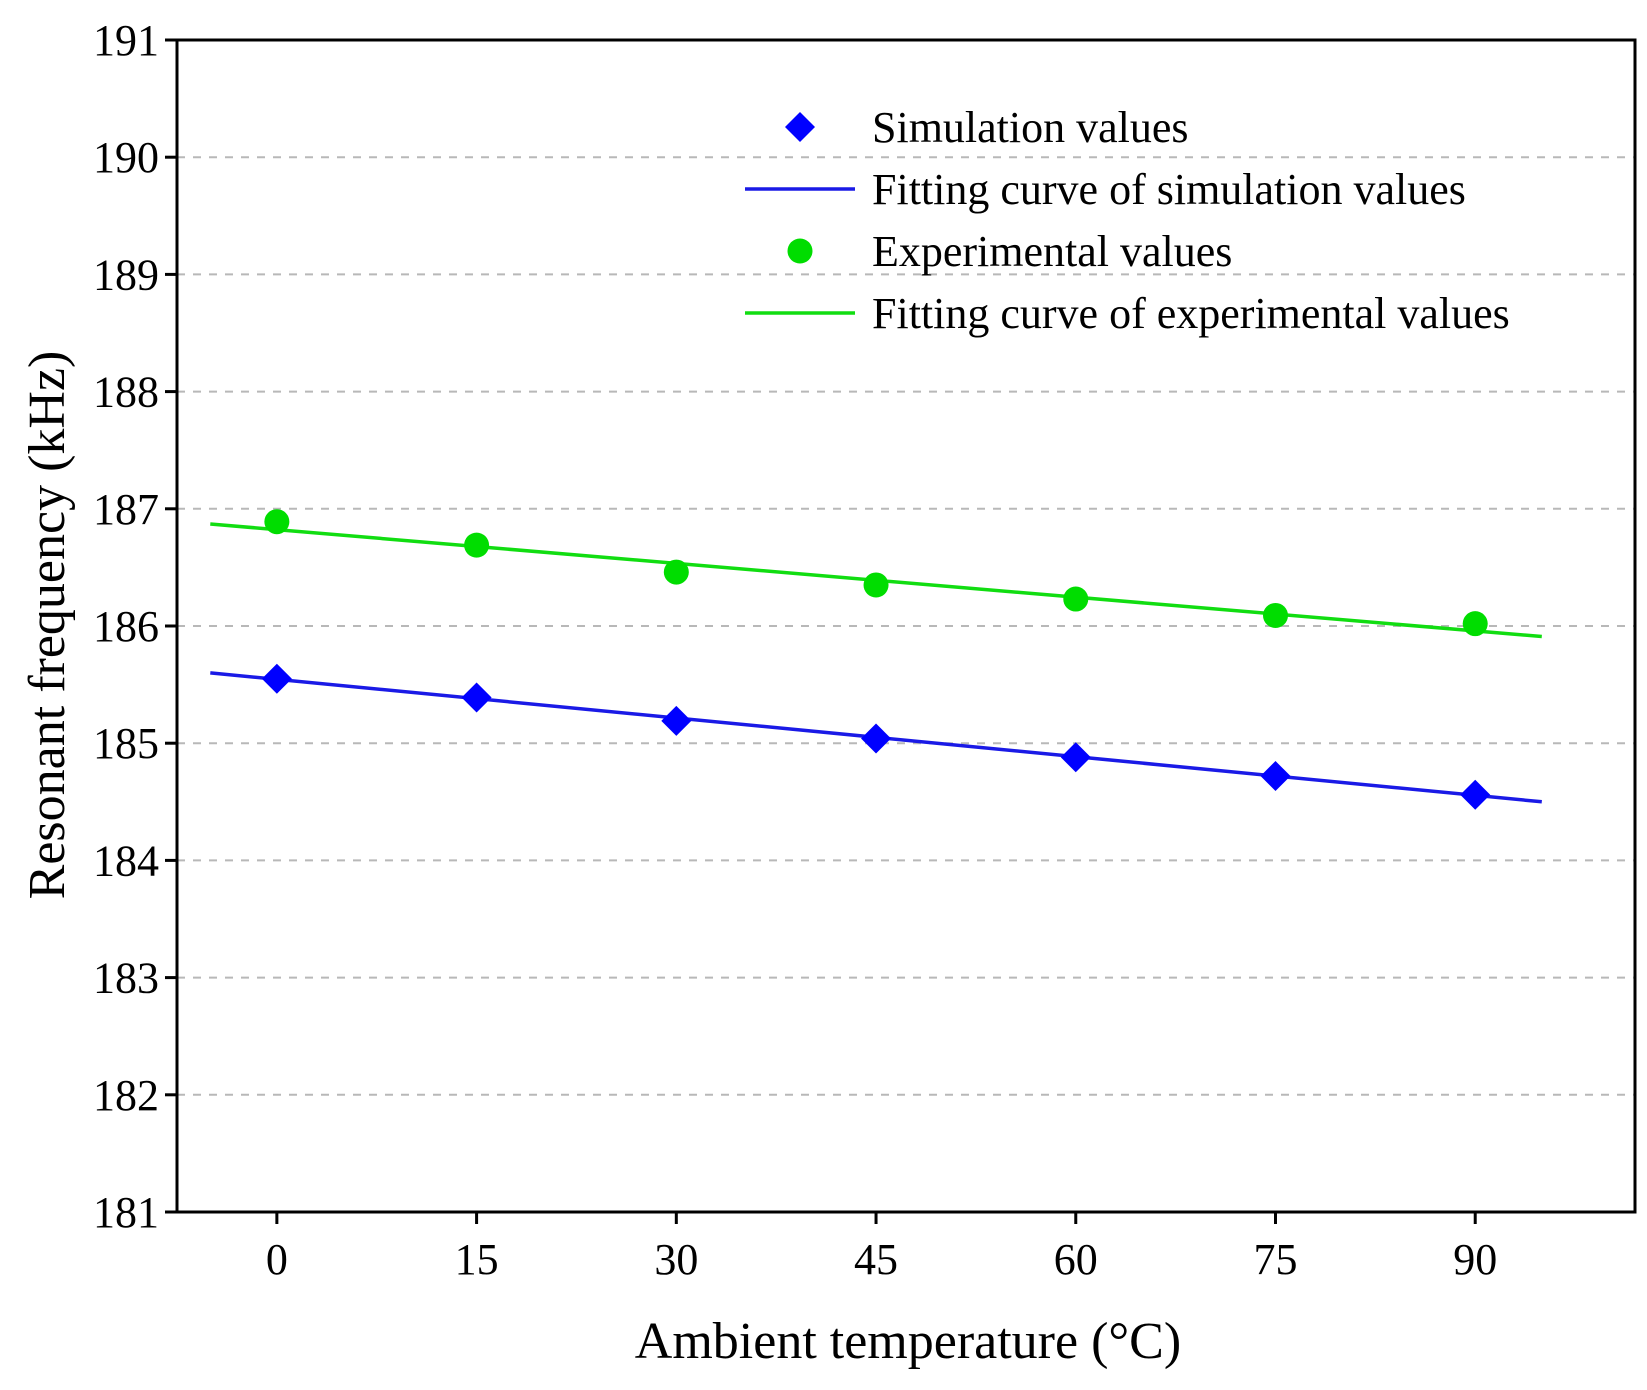 The width and height of the screenshot is (1647, 1390). Describe the element at coordinates (126, 157) in the screenshot. I see `y-tick-label: 190` at that location.